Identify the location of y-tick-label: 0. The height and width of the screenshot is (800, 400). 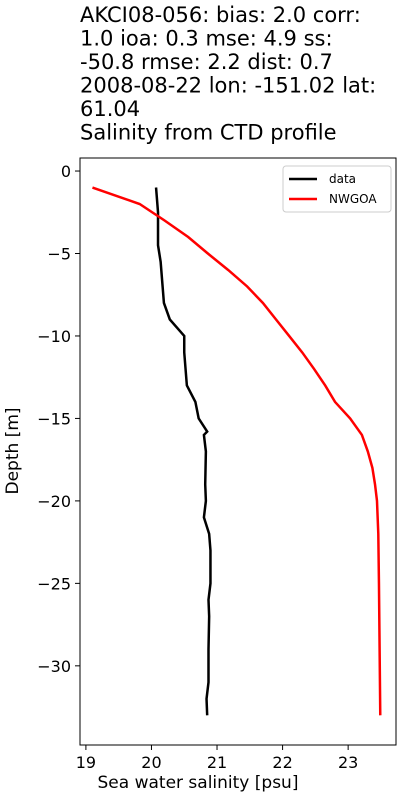
(66, 171).